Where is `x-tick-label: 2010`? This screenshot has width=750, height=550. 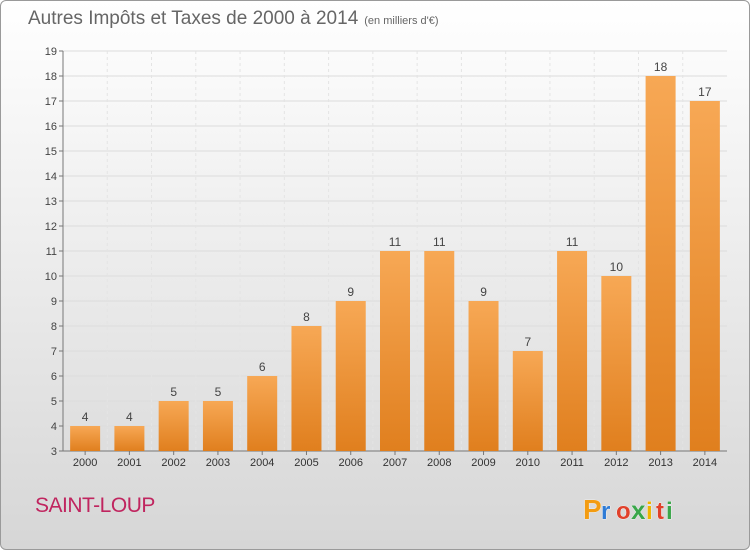 x-tick-label: 2010 is located at coordinates (528, 463).